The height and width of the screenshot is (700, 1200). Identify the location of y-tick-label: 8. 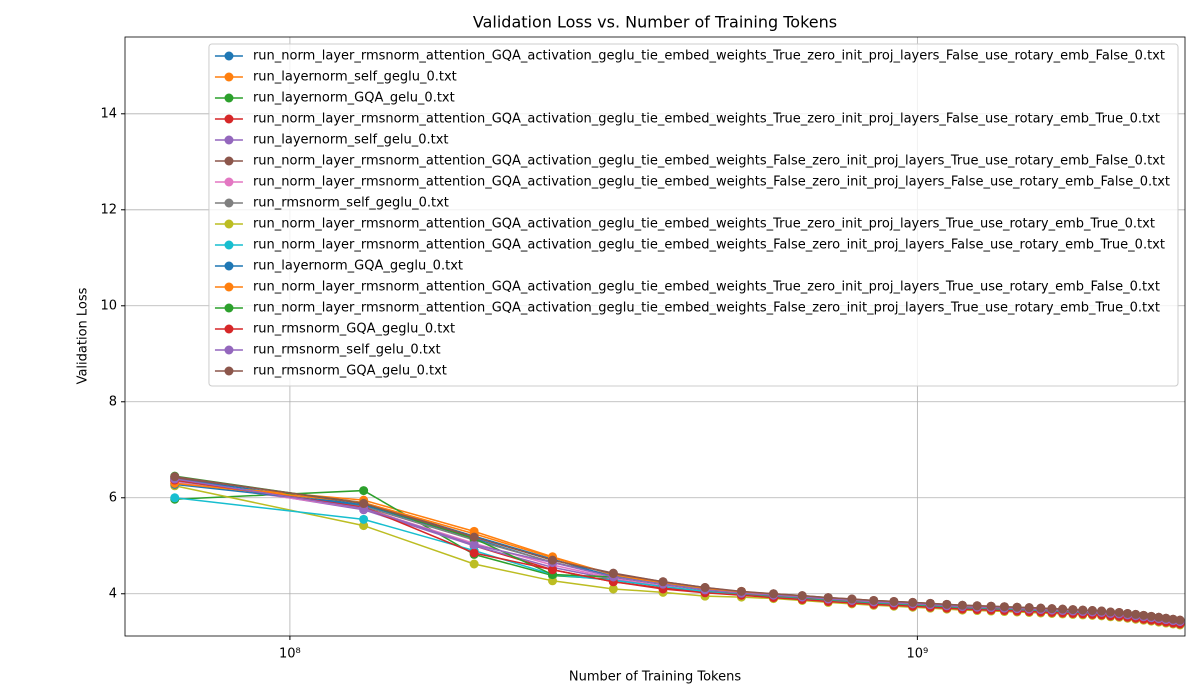
(113, 401).